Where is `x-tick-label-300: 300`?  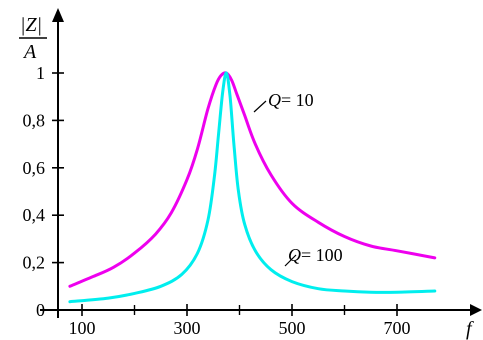
x-tick-label-300: 300 is located at coordinates (187, 328).